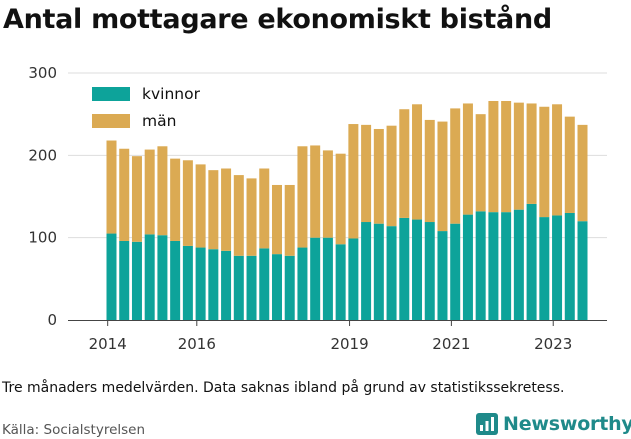 The image size is (631, 439). I want to click on x-tick-label: 2019, so click(349, 344).